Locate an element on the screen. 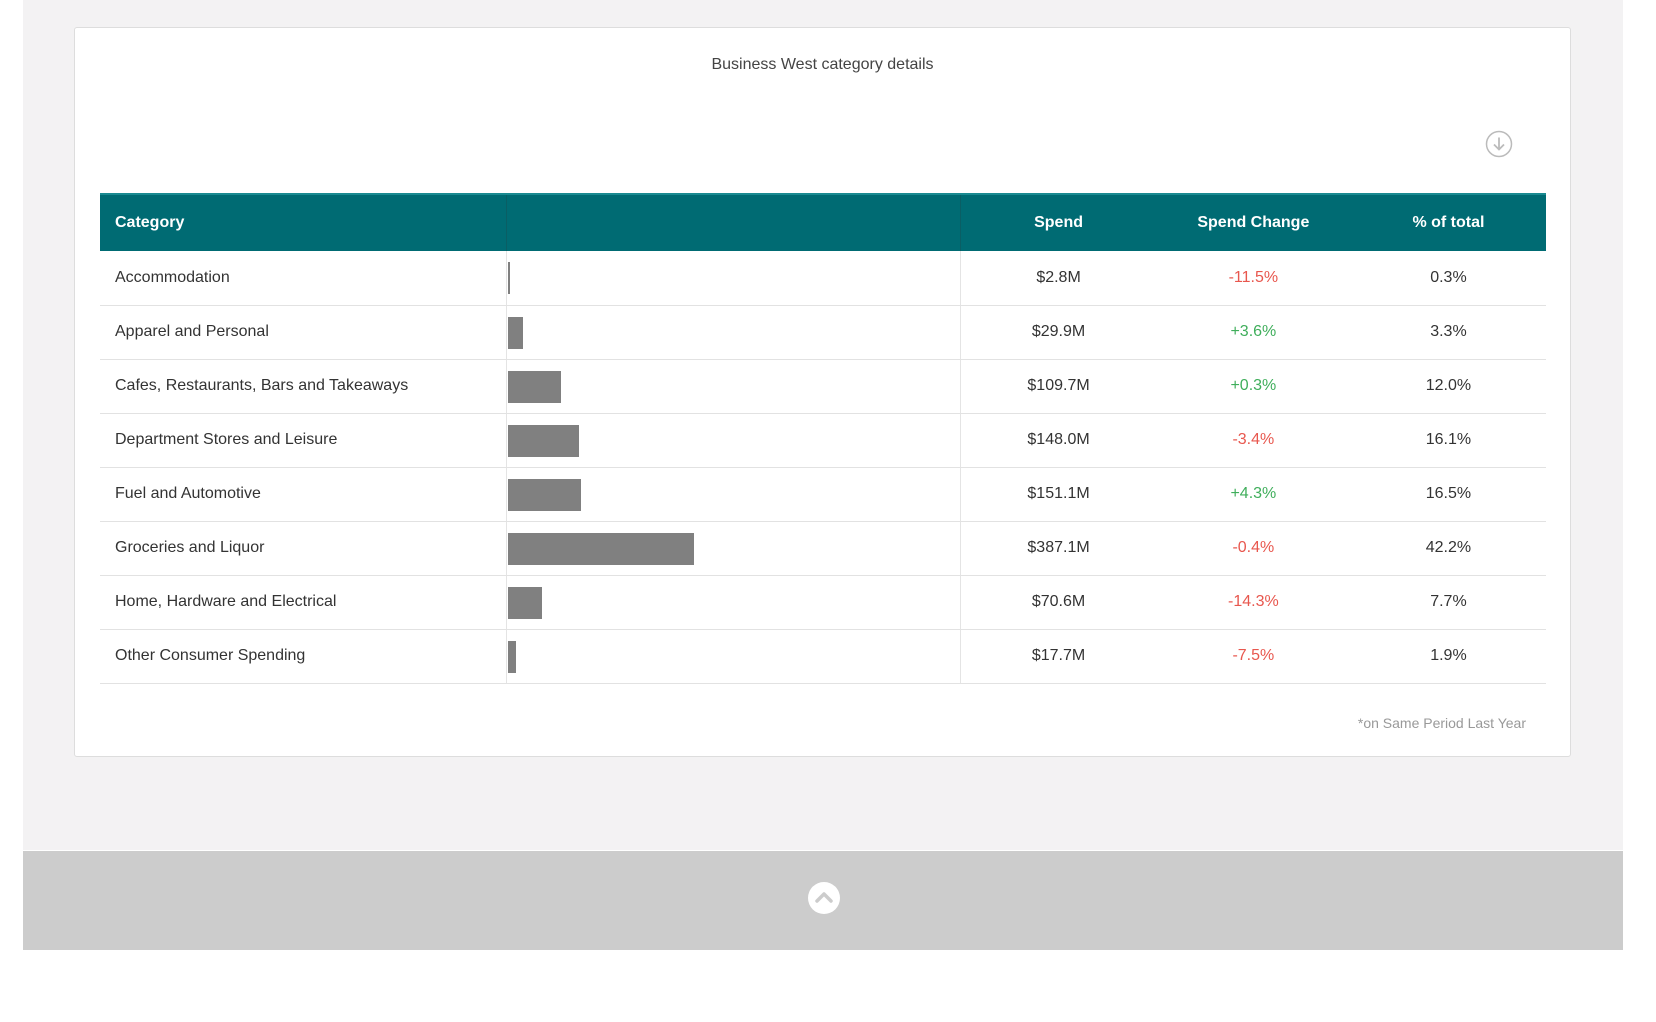 The width and height of the screenshot is (1656, 1022). percent-total-cell: 42.2% is located at coordinates (1448, 548).